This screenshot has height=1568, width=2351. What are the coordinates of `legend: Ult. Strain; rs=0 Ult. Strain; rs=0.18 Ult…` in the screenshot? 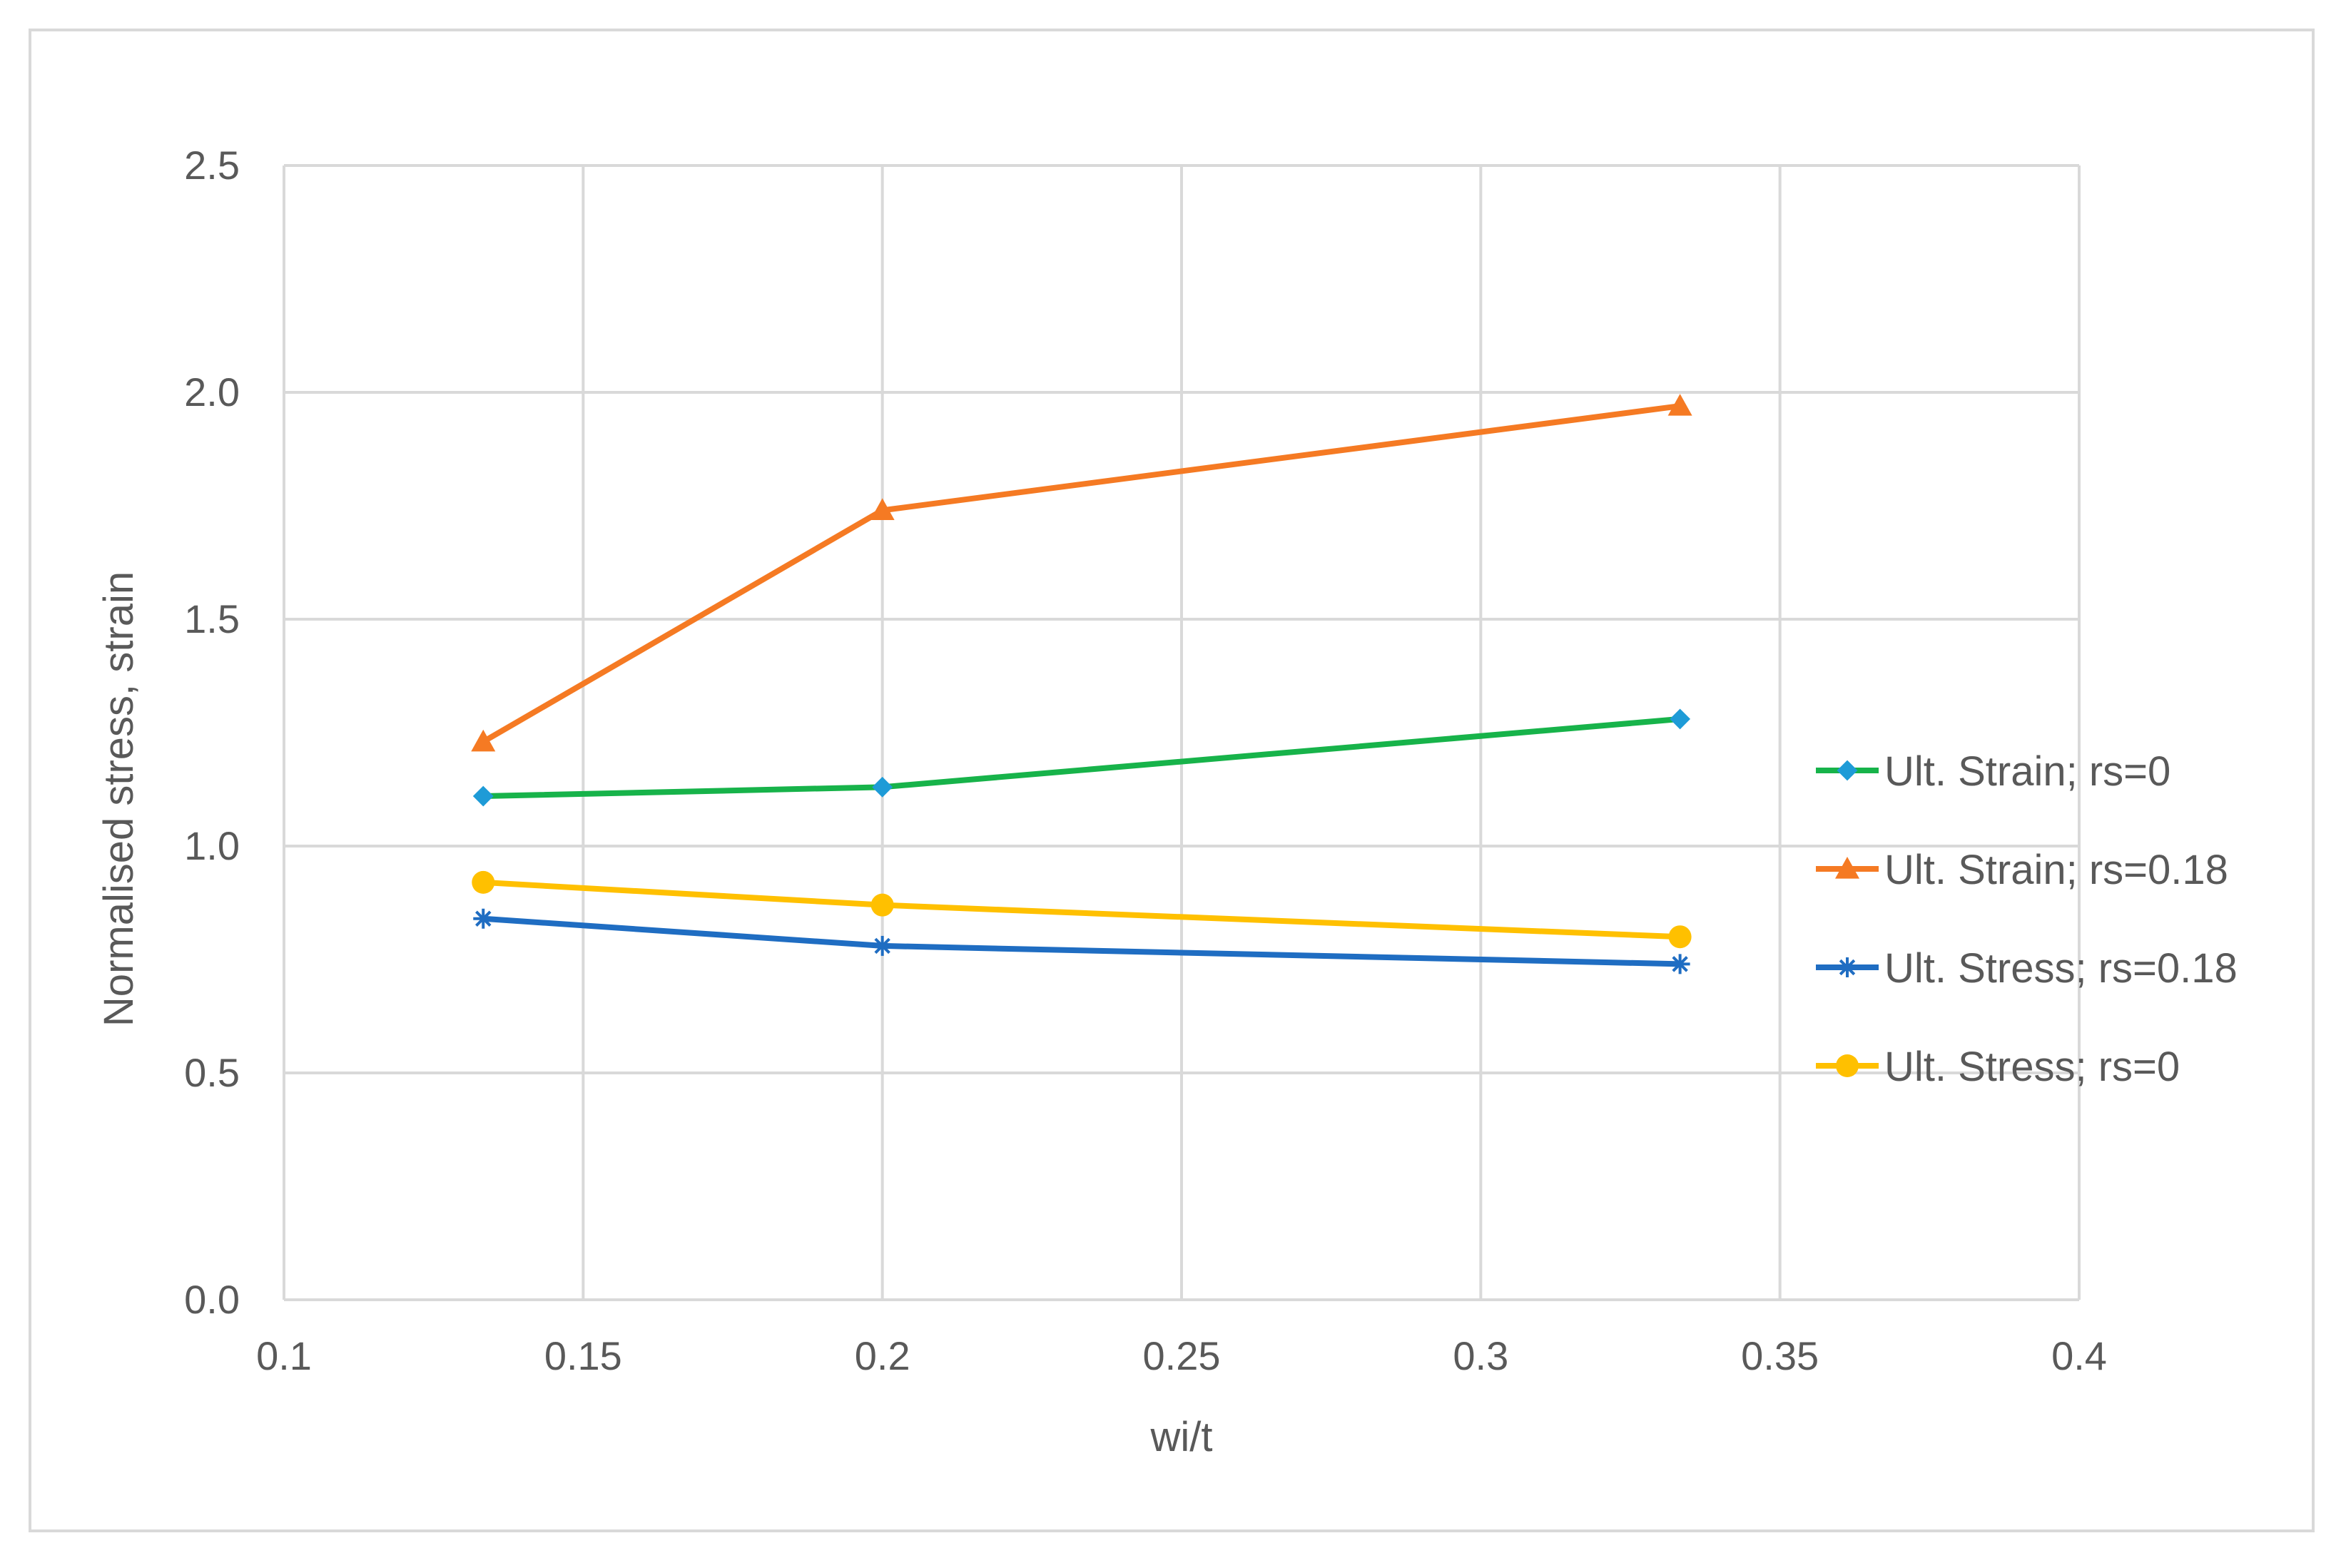 It's located at (2027, 919).